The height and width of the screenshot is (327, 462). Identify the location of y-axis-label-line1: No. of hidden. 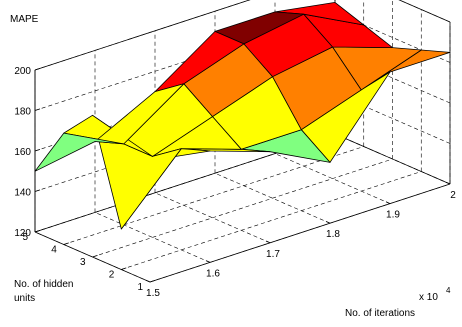
(44, 284).